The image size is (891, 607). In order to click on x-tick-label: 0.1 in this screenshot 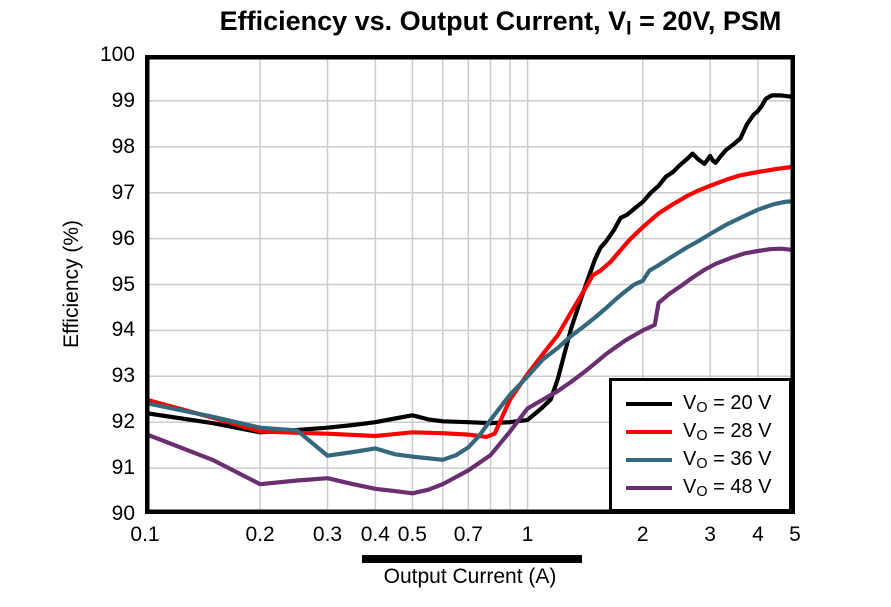, I will do `click(145, 534)`.